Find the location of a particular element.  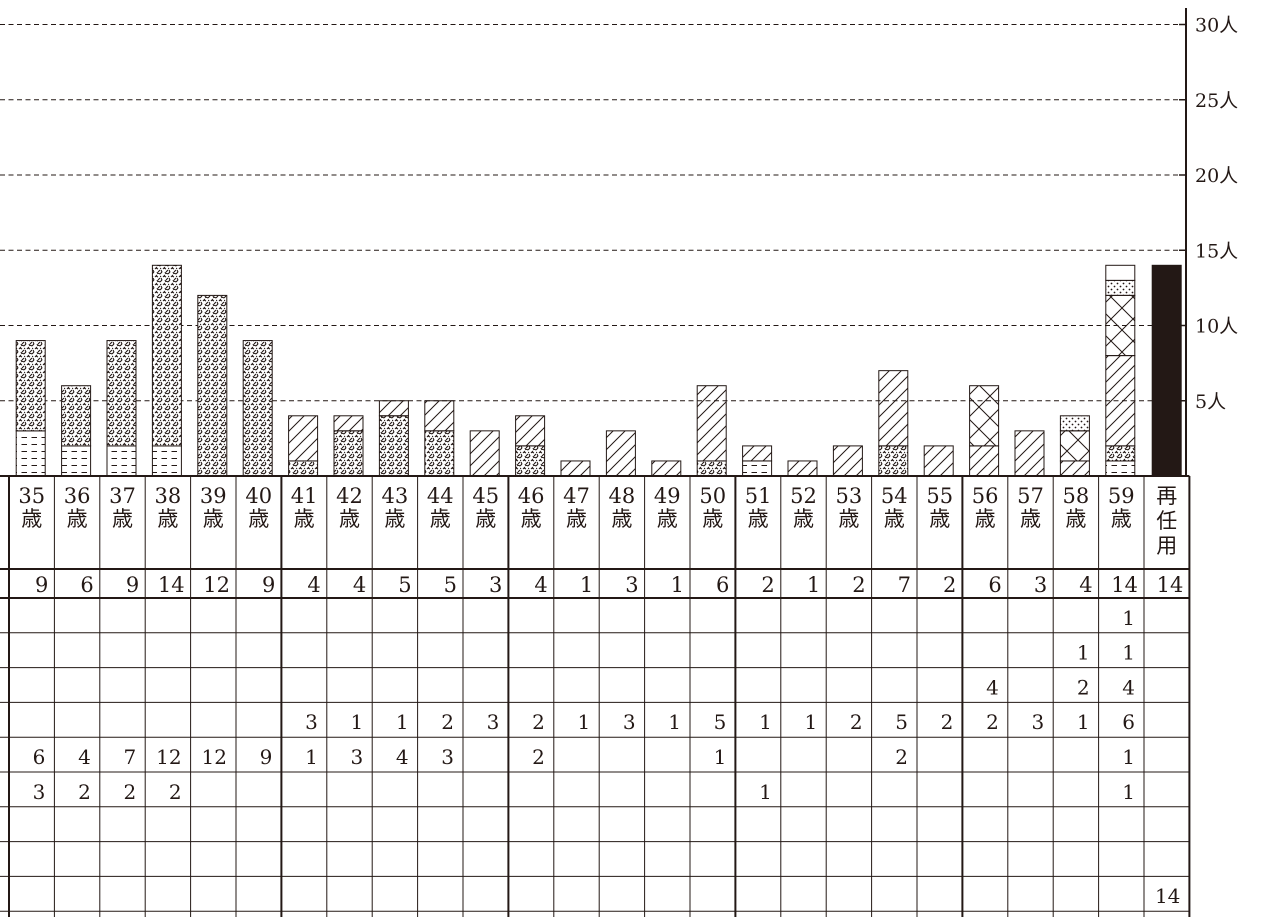

category-label: 55 is located at coordinates (939, 496).